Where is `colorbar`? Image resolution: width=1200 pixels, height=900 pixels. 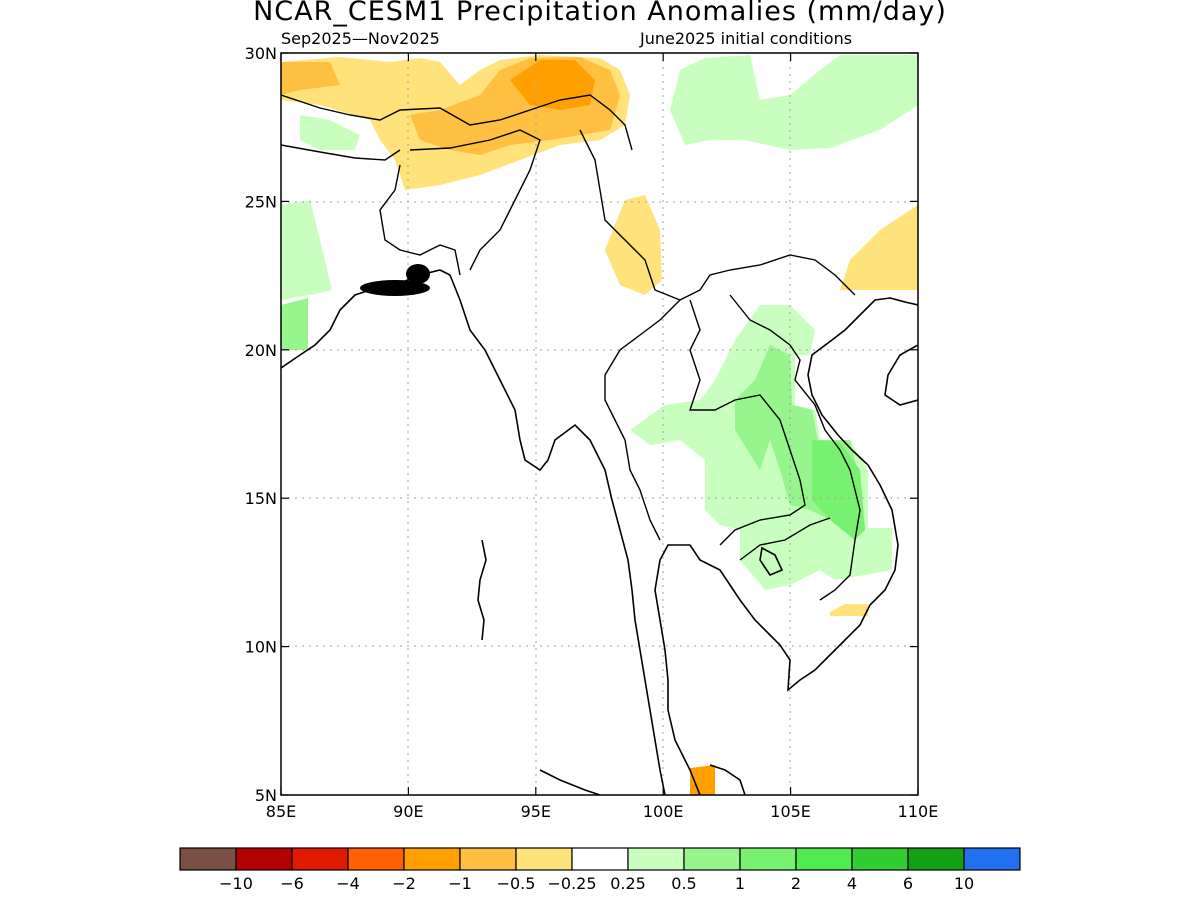
colorbar is located at coordinates (600, 859).